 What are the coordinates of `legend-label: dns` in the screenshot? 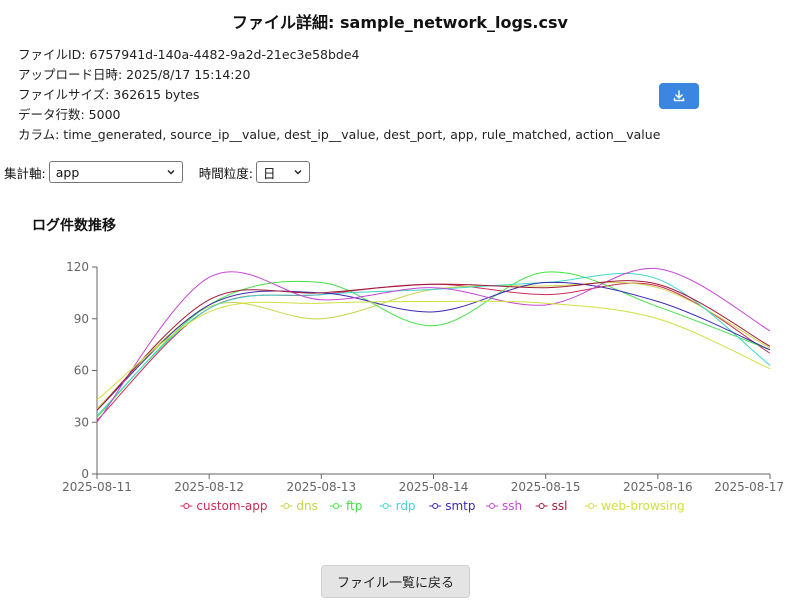 It's located at (306, 506).